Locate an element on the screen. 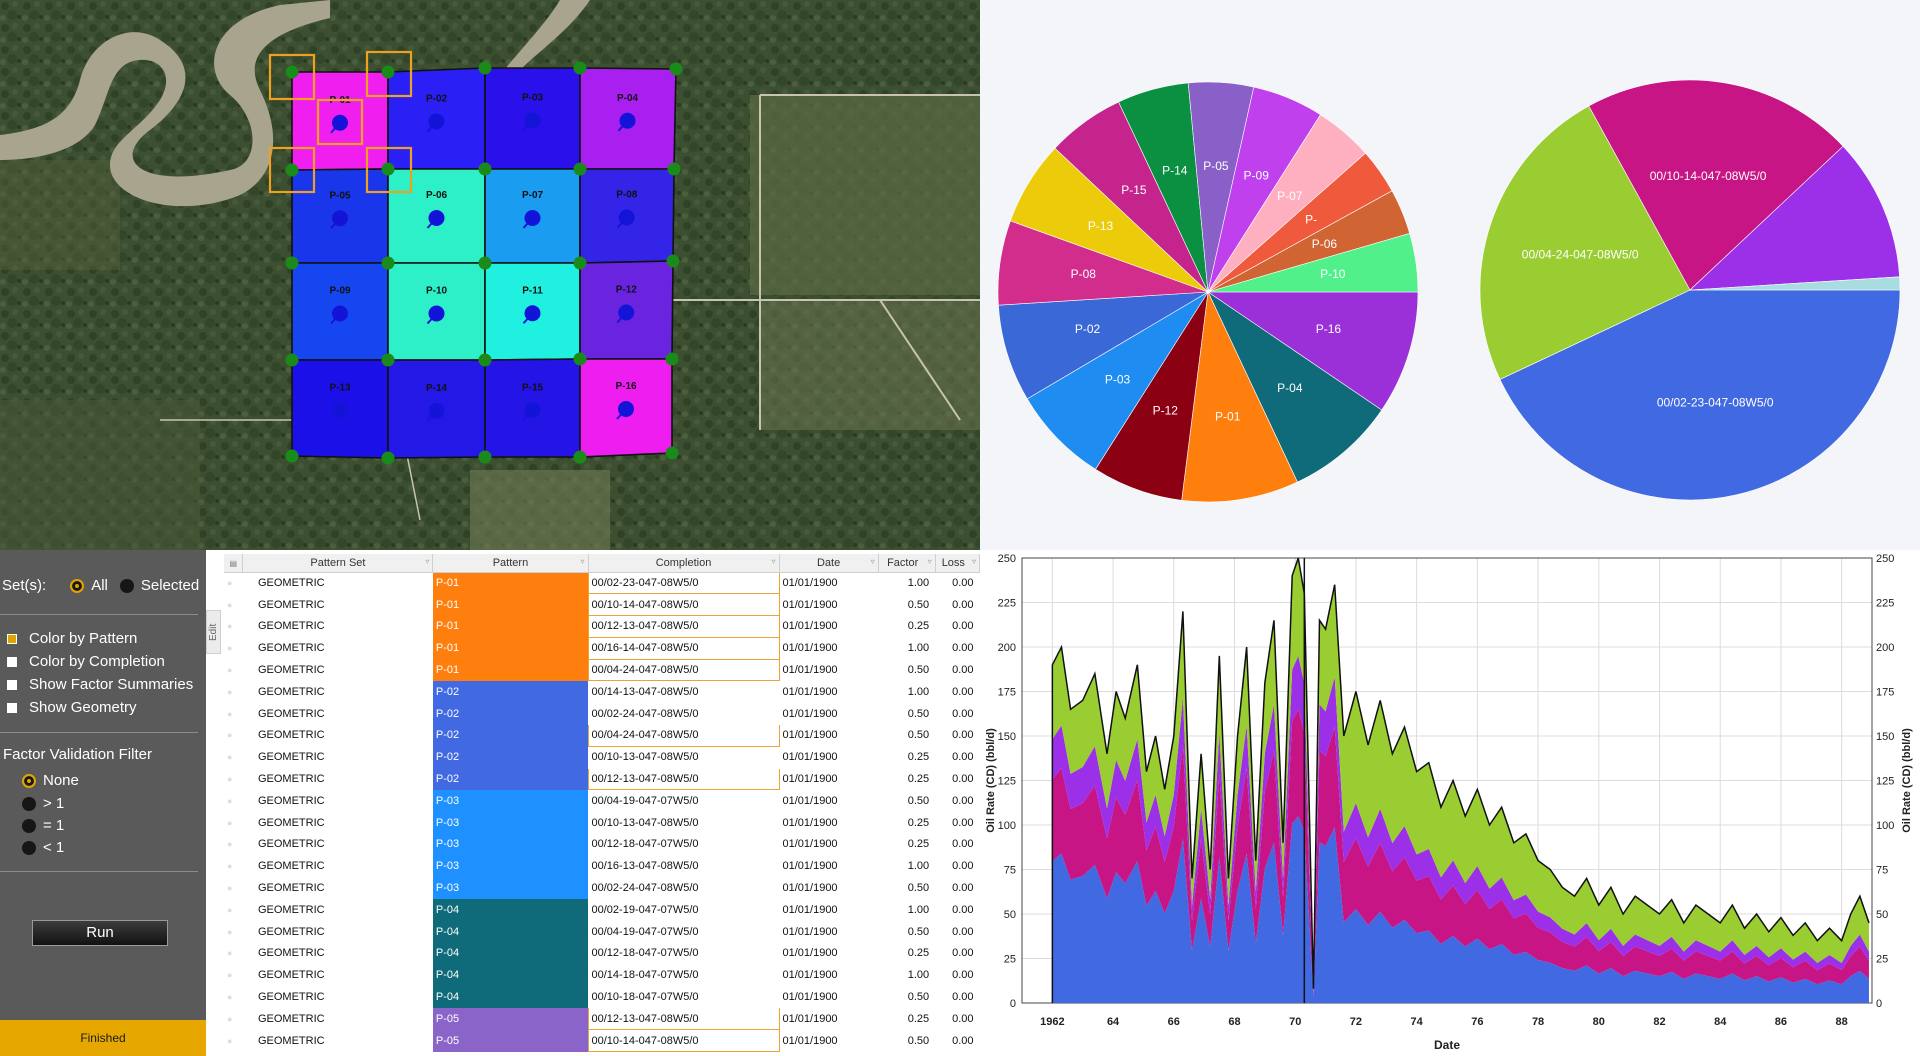  cell-pattern: P-05 is located at coordinates (510, 1018).